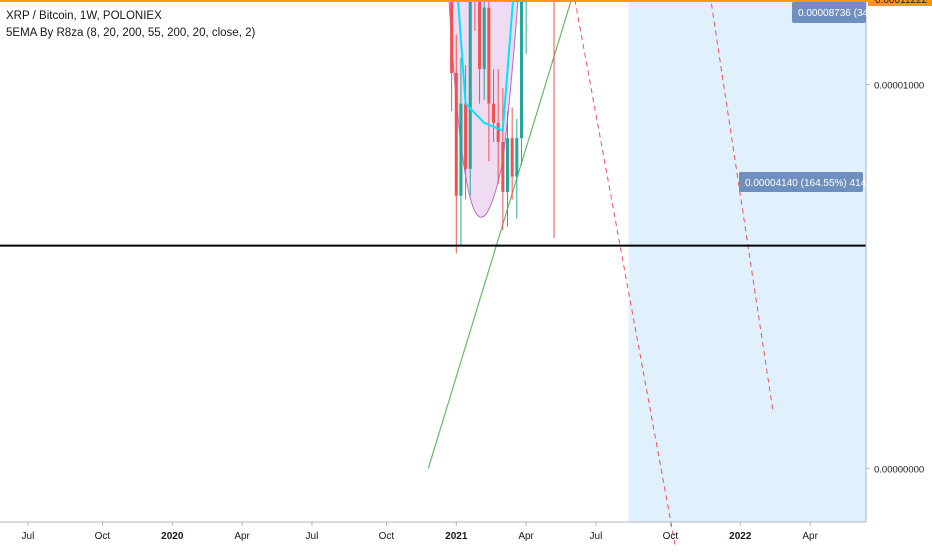 This screenshot has height=555, width=932. Describe the element at coordinates (808, 183) in the screenshot. I see `measure-label-text: 0.00004140 (164.55%) 4140` at that location.